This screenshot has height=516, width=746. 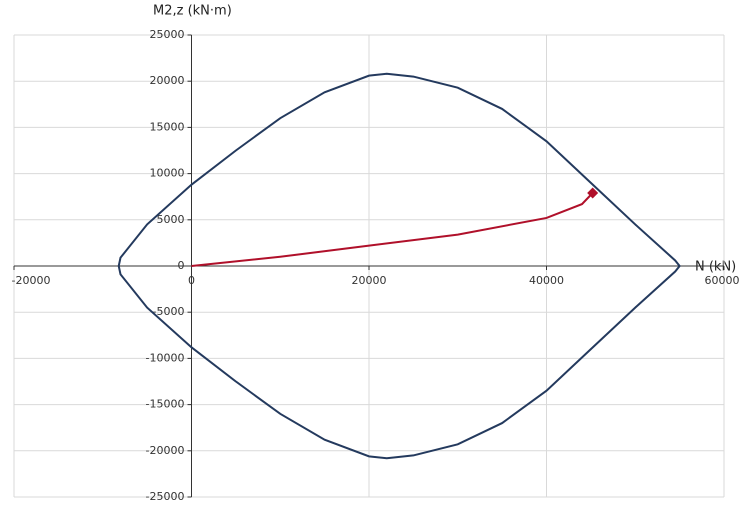 What do you see at coordinates (181, 265) in the screenshot?
I see `y-tick-label: 0` at bounding box center [181, 265].